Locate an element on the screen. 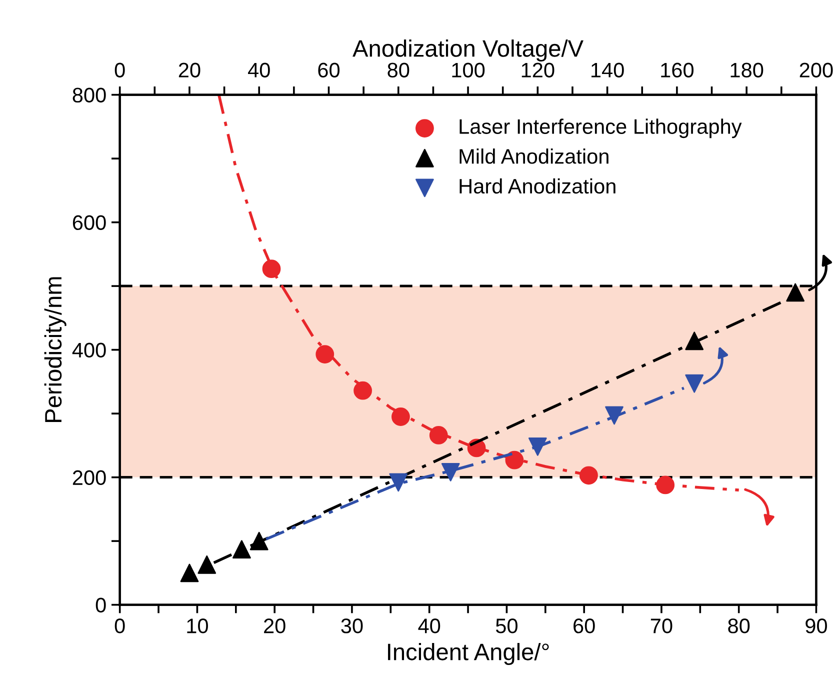 The image size is (838, 692). y-tick-label: 800 is located at coordinates (89, 95).